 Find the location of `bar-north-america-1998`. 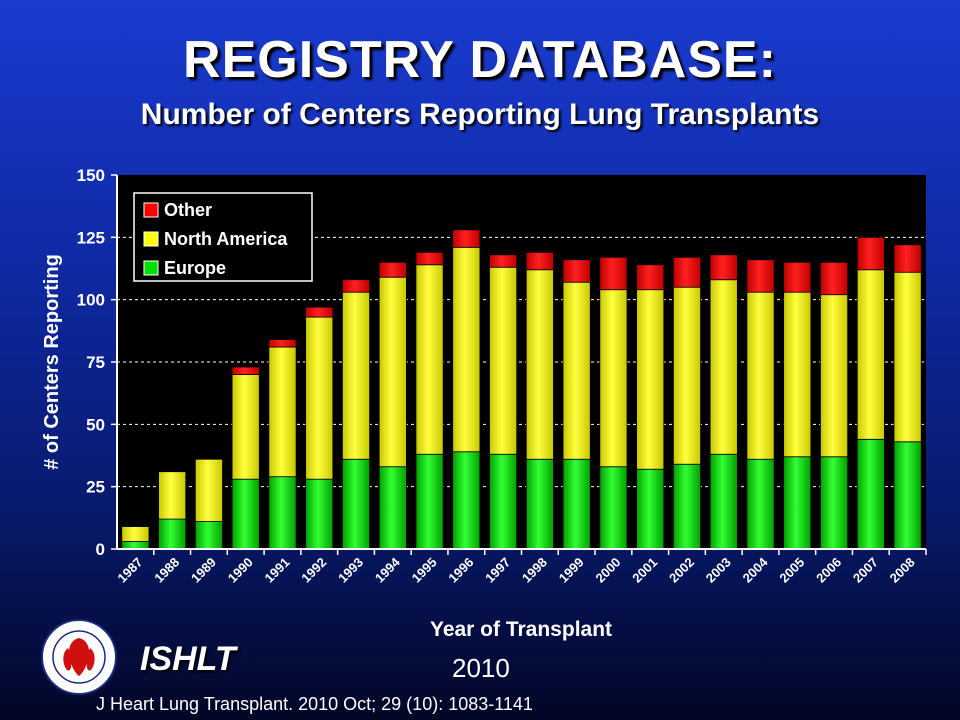

bar-north-america-1998 is located at coordinates (539, 364).